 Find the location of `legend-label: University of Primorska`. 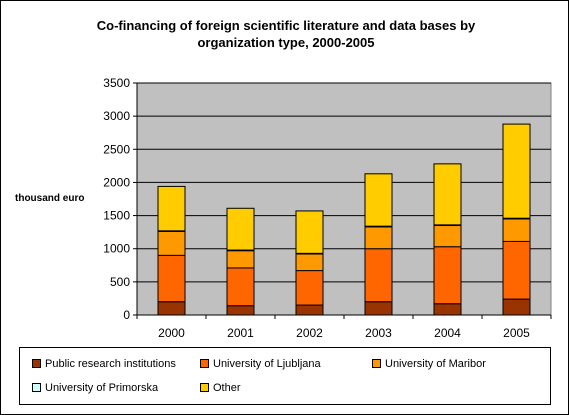

legend-label: University of Primorska is located at coordinates (102, 388).